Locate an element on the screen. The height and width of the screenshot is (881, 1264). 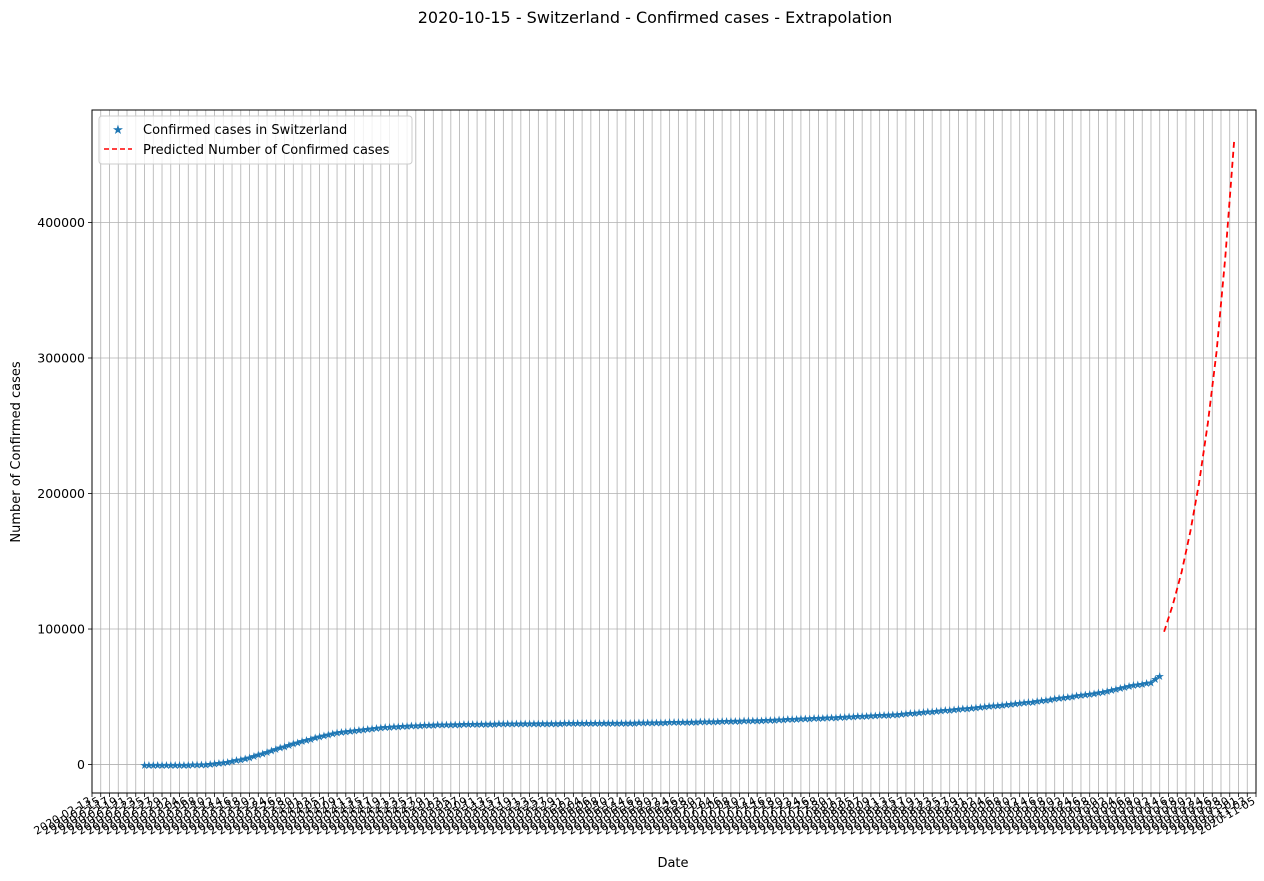
legend-box is located at coordinates (255, 140).